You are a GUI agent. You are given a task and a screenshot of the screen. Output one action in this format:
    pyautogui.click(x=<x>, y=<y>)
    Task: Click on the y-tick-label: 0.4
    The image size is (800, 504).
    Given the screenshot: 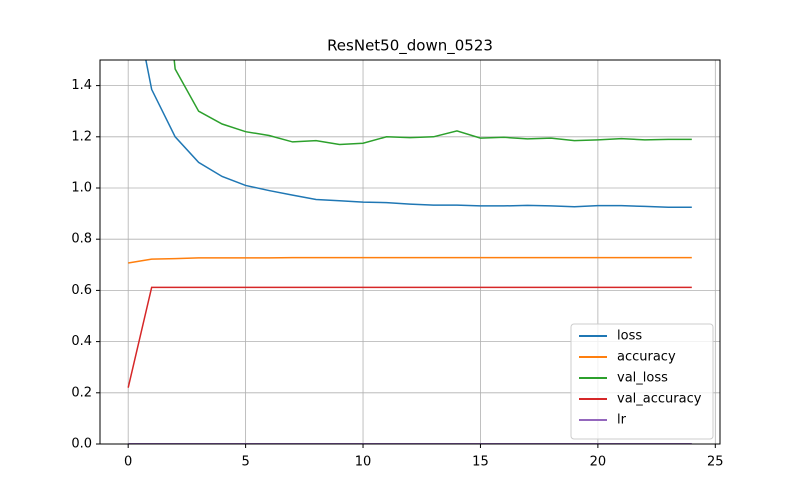 What is the action you would take?
    pyautogui.click(x=81, y=341)
    